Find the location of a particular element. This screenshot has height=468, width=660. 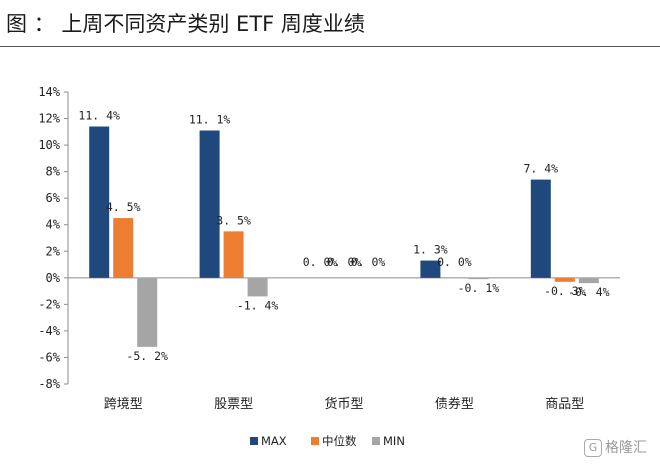

data-label-中位数-跨境型: 4. 5% is located at coordinates (123, 207).